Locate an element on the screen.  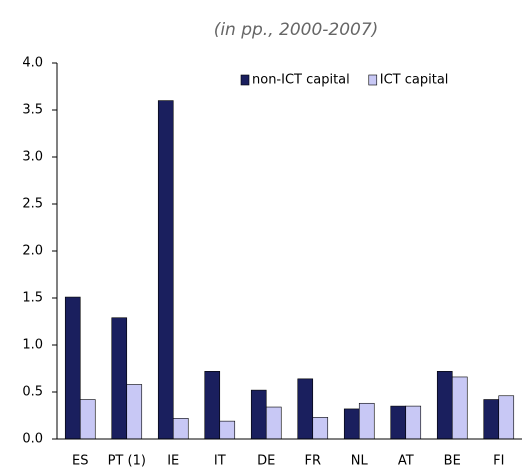
y-tick-label: 1.5 is located at coordinates (32, 298).